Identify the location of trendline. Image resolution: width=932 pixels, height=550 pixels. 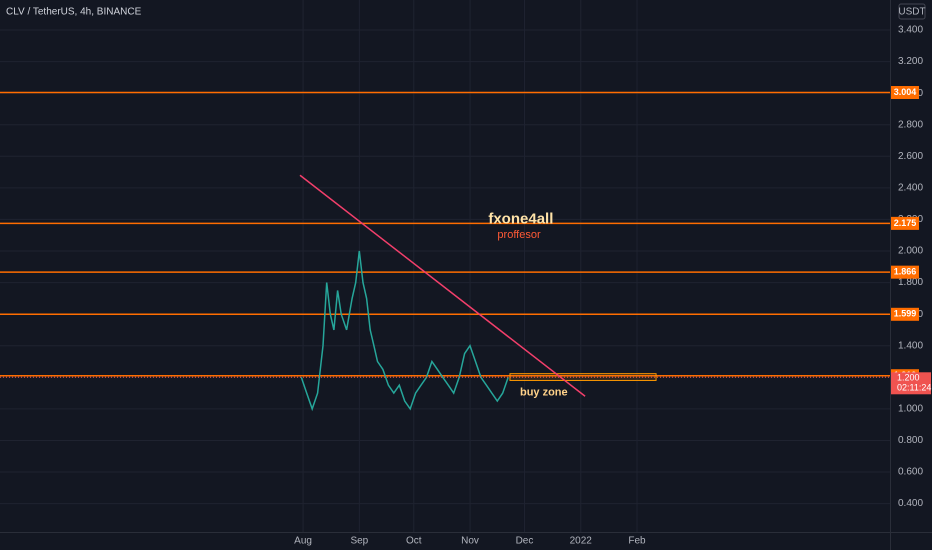
(442, 285).